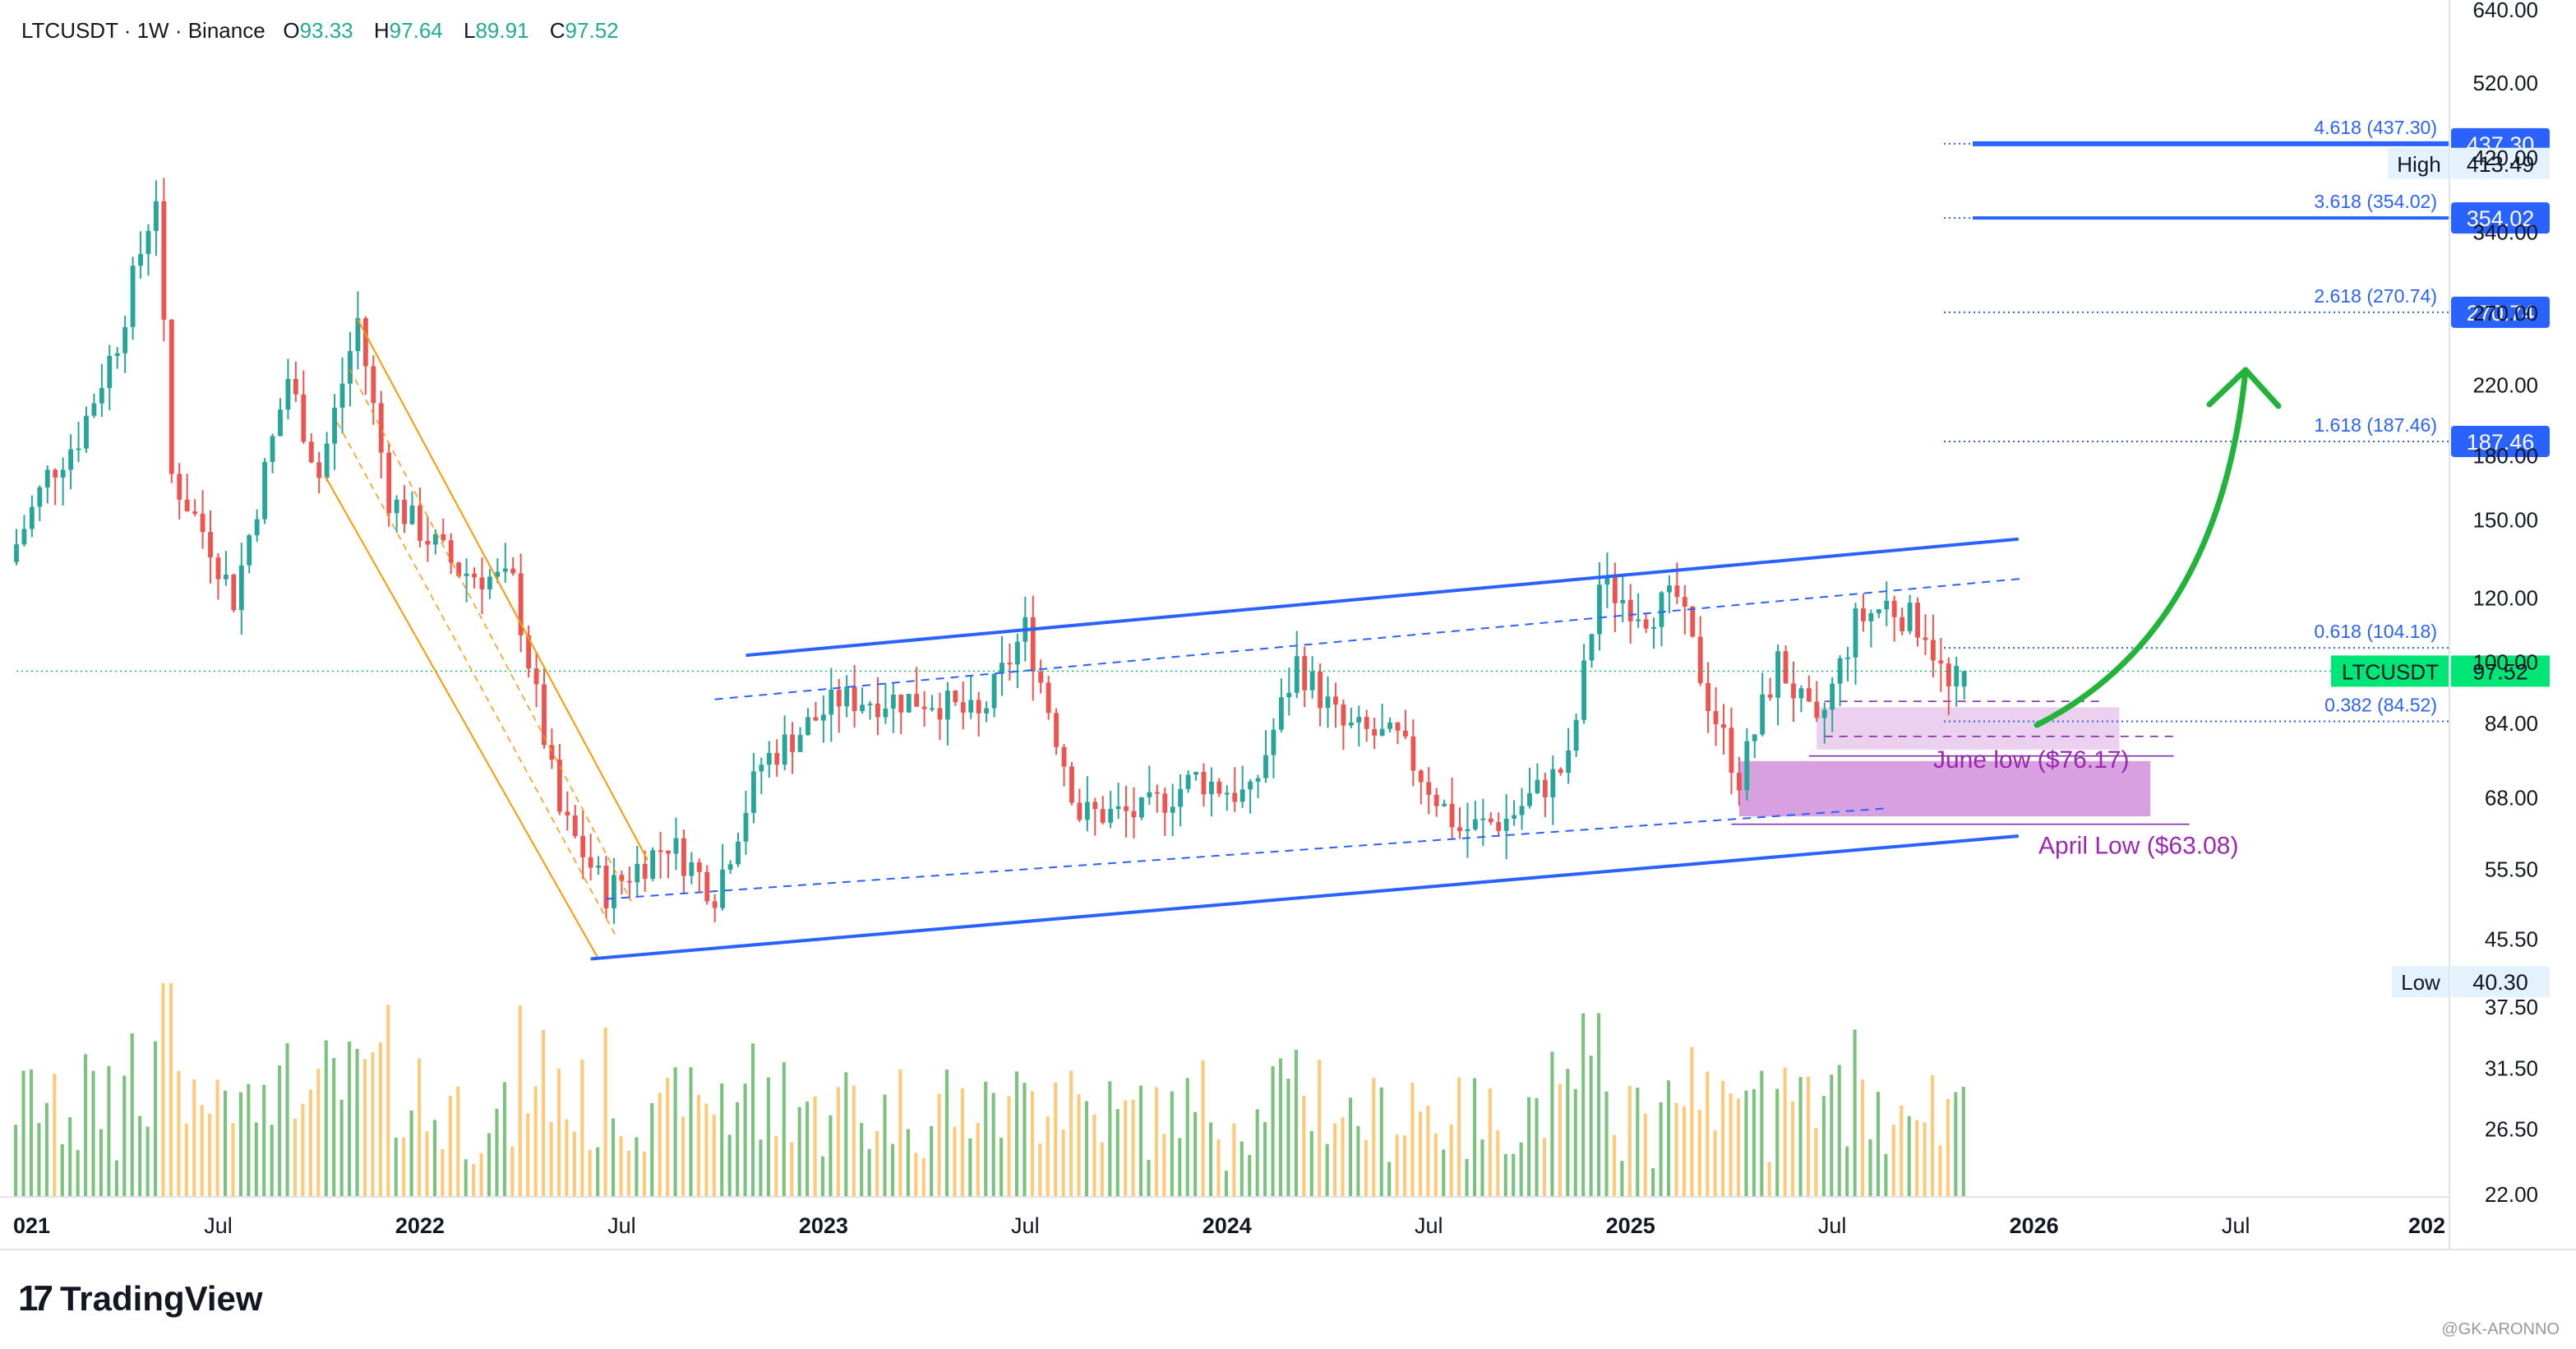 The height and width of the screenshot is (1349, 2576). I want to click on y-tick-label: 84.00, so click(2512, 724).